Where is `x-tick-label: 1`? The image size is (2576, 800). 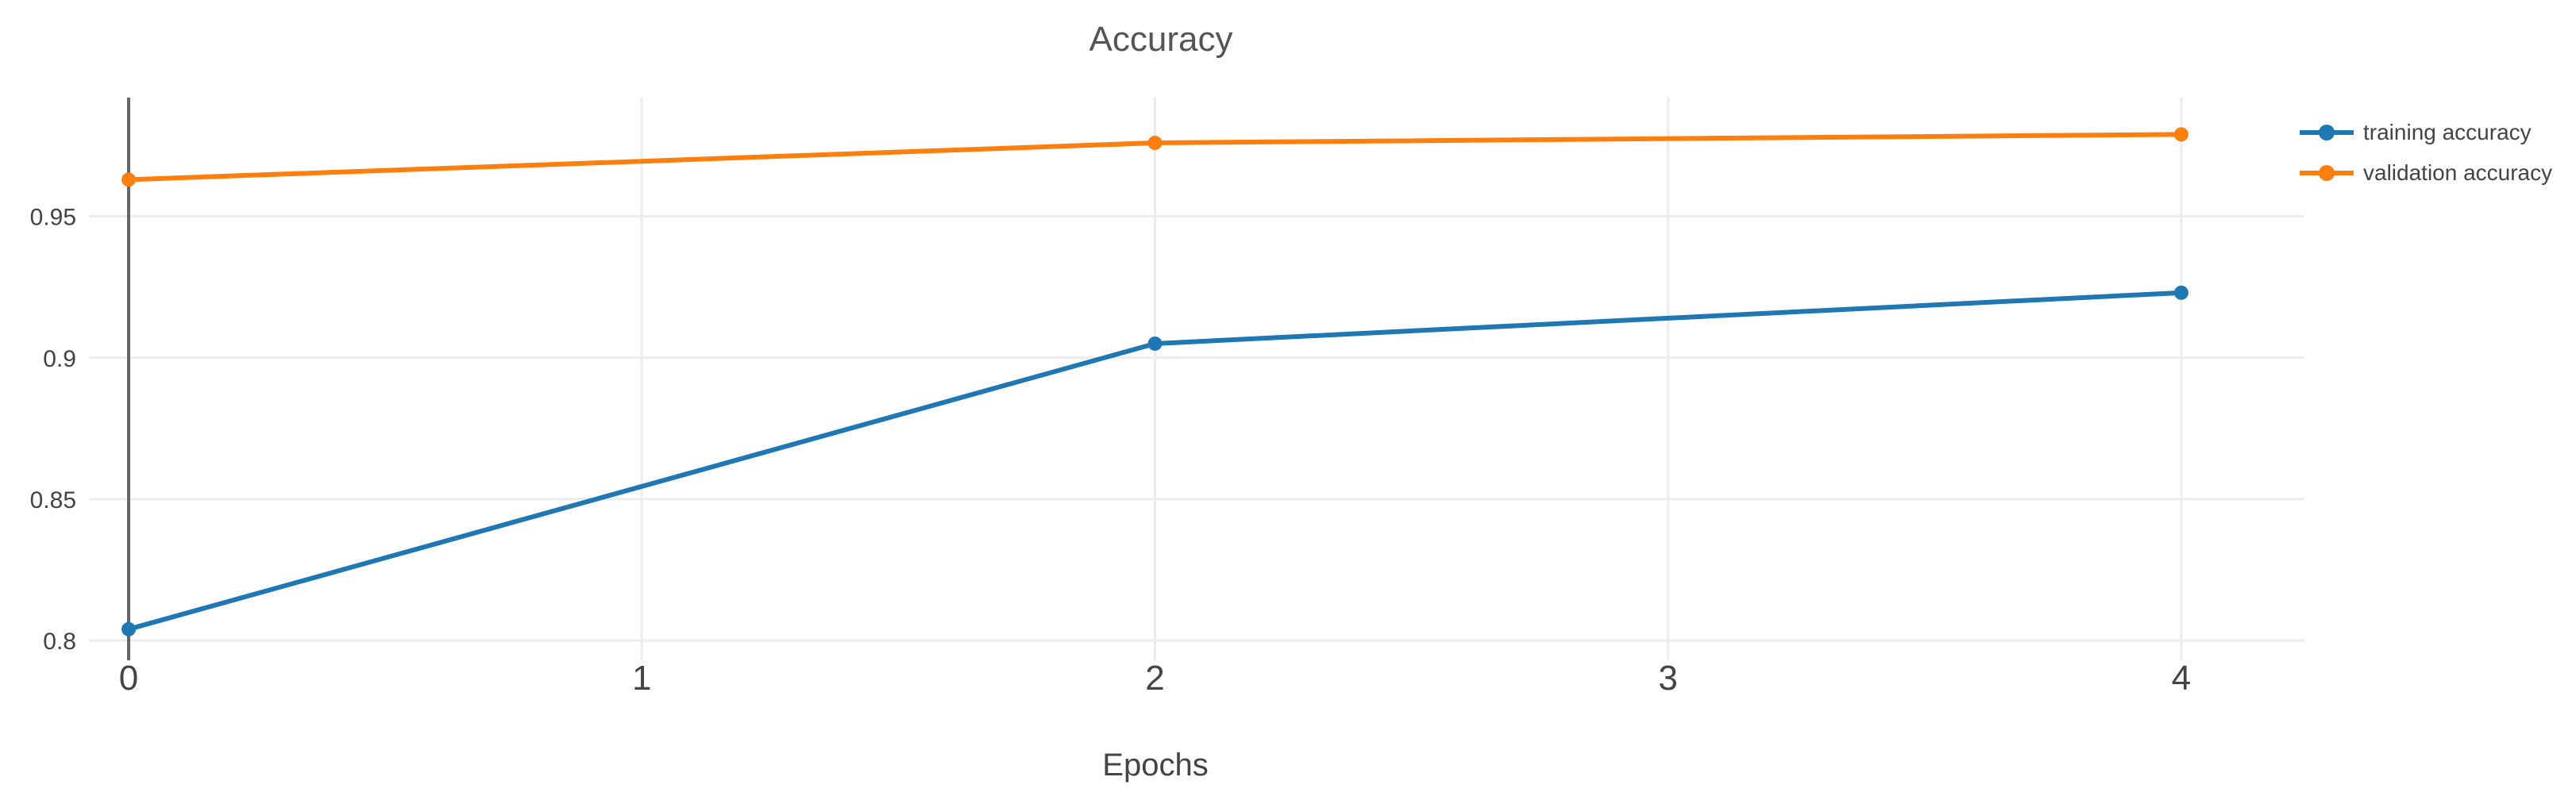 x-tick-label: 1 is located at coordinates (641, 678).